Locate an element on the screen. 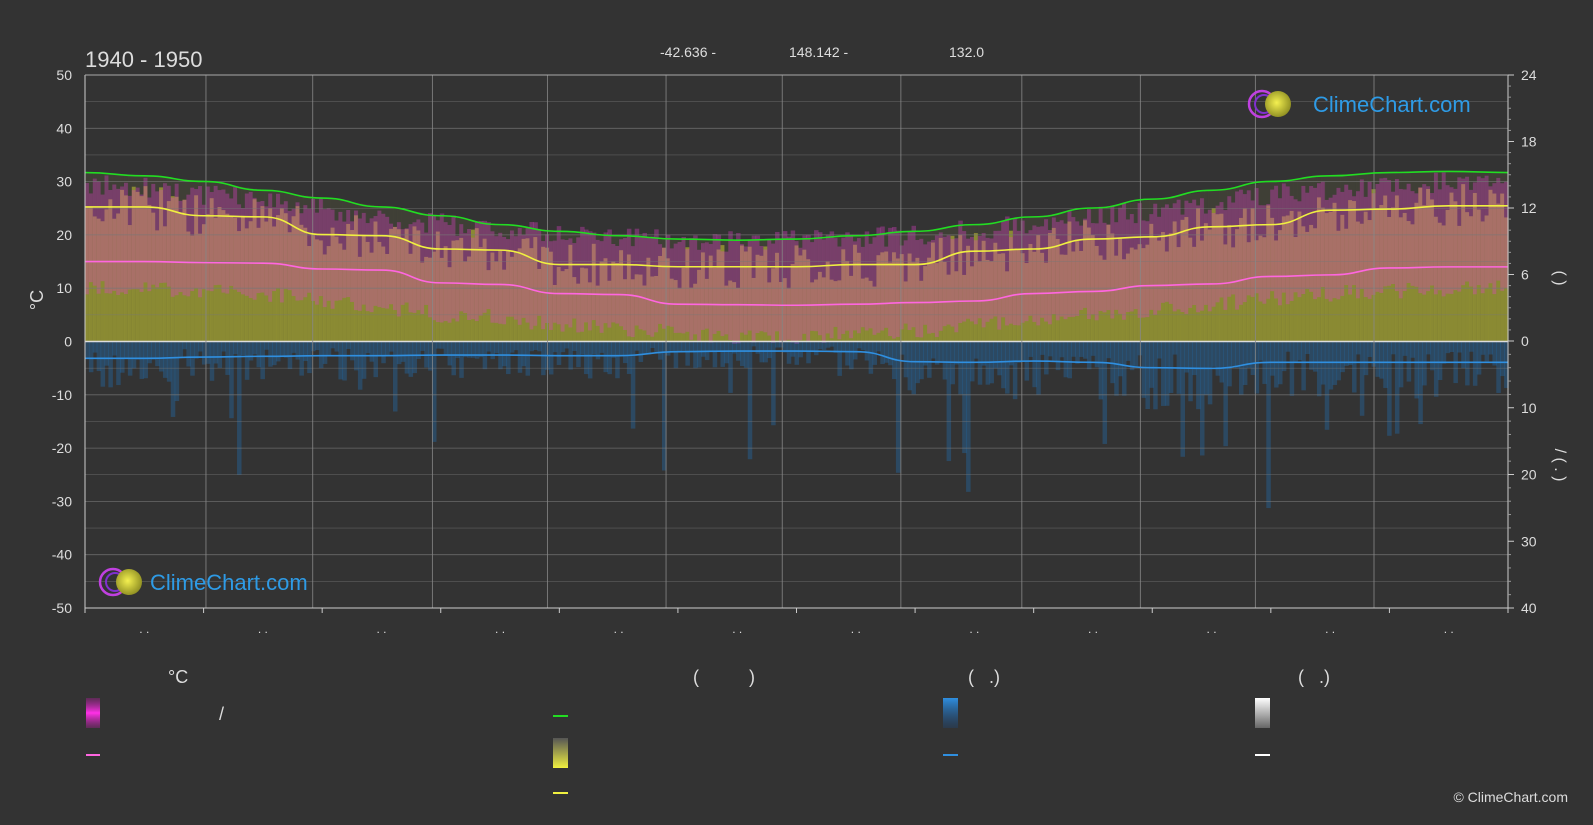 Image resolution: width=1593 pixels, height=825 pixels. month-tick-label: . . is located at coordinates (737, 629).